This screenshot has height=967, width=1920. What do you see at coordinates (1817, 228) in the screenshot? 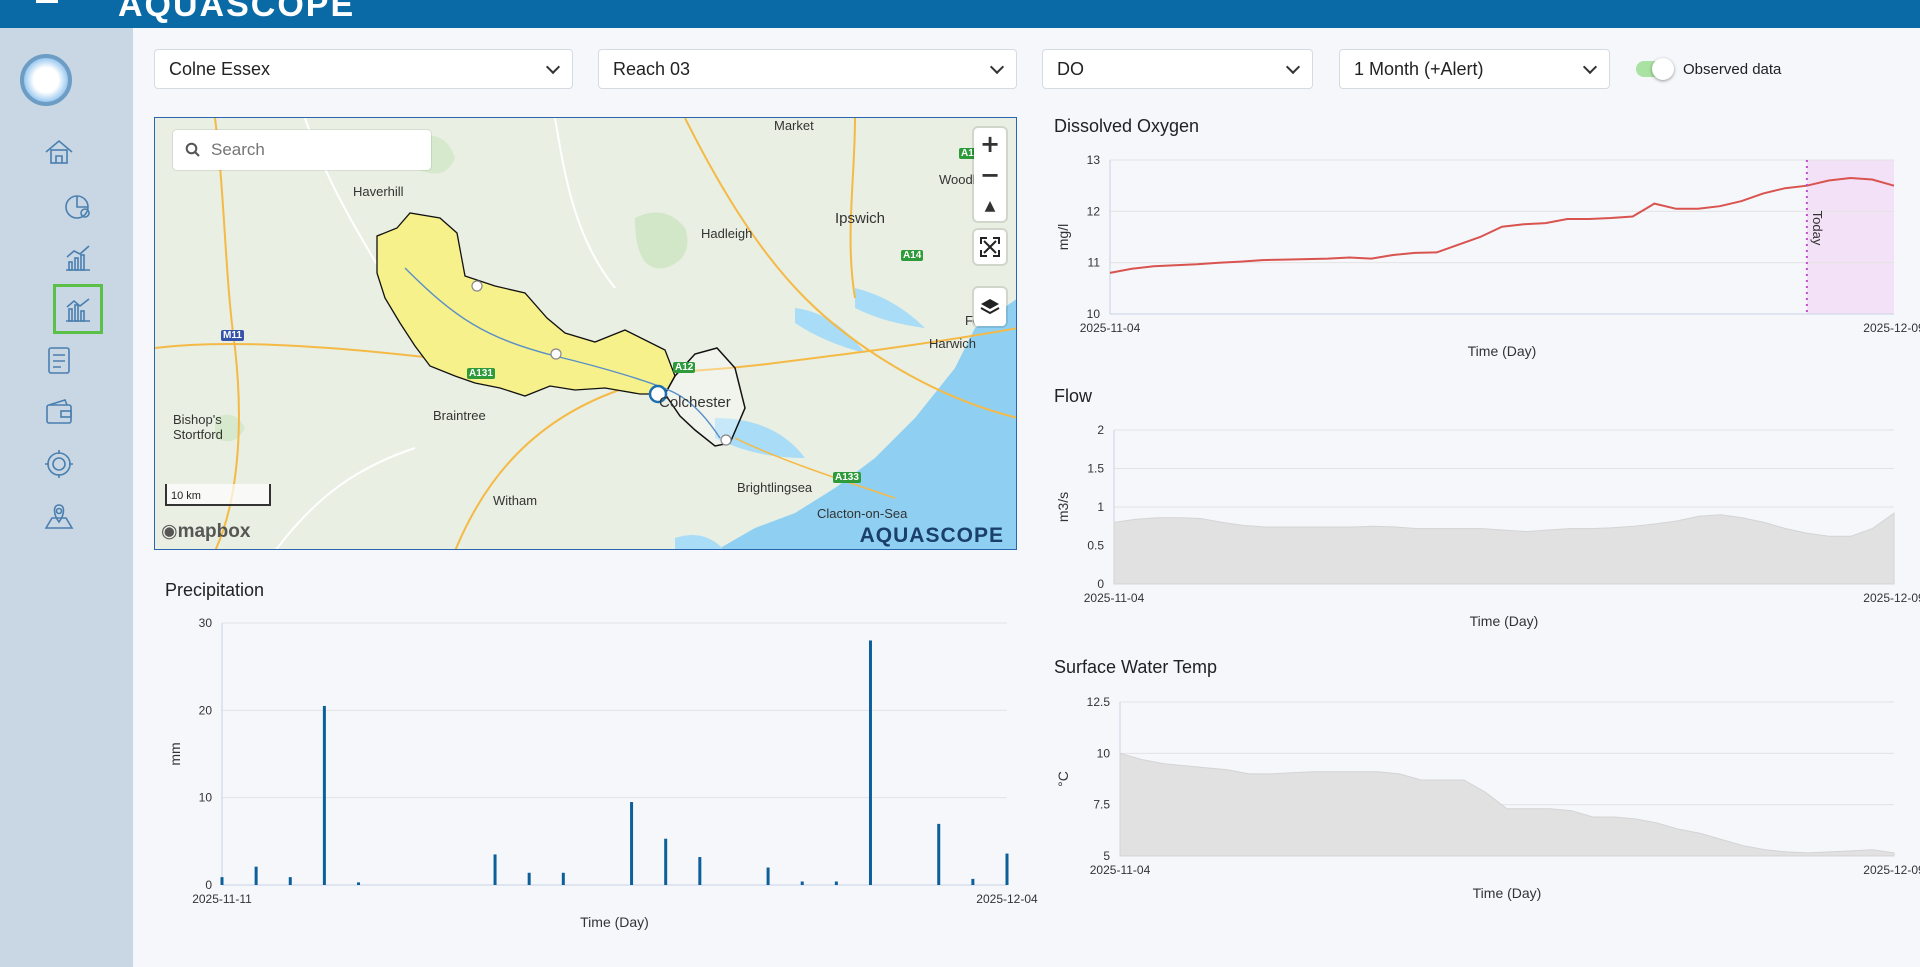
I see `today-label: Today` at bounding box center [1817, 228].